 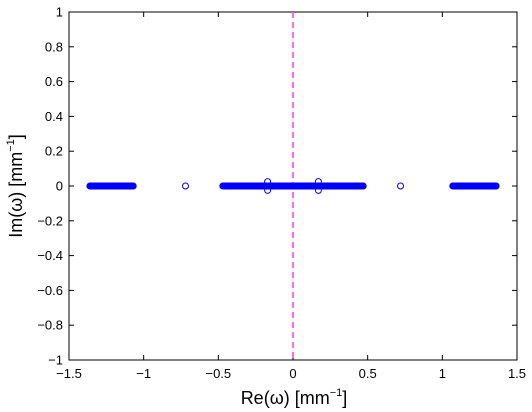 What do you see at coordinates (59, 186) in the screenshot?
I see `y-tick-label: 0` at bounding box center [59, 186].